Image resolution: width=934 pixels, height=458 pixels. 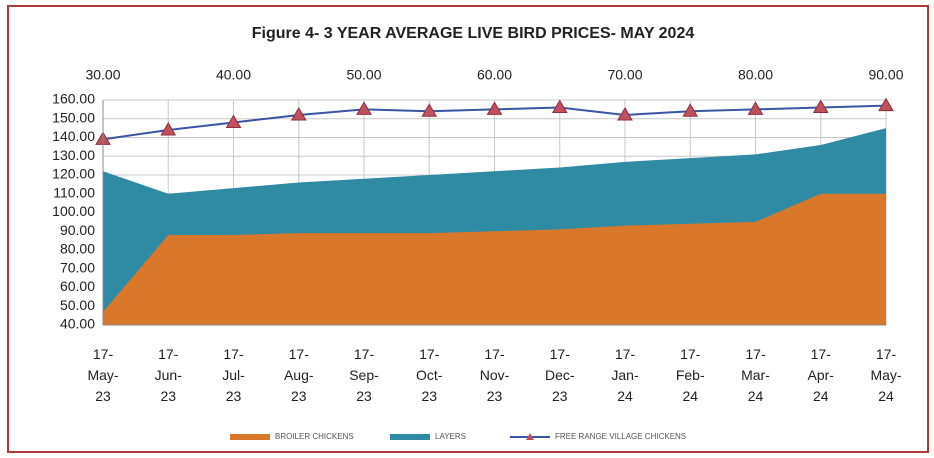 I want to click on legend-label: LAYERS, so click(x=450, y=436).